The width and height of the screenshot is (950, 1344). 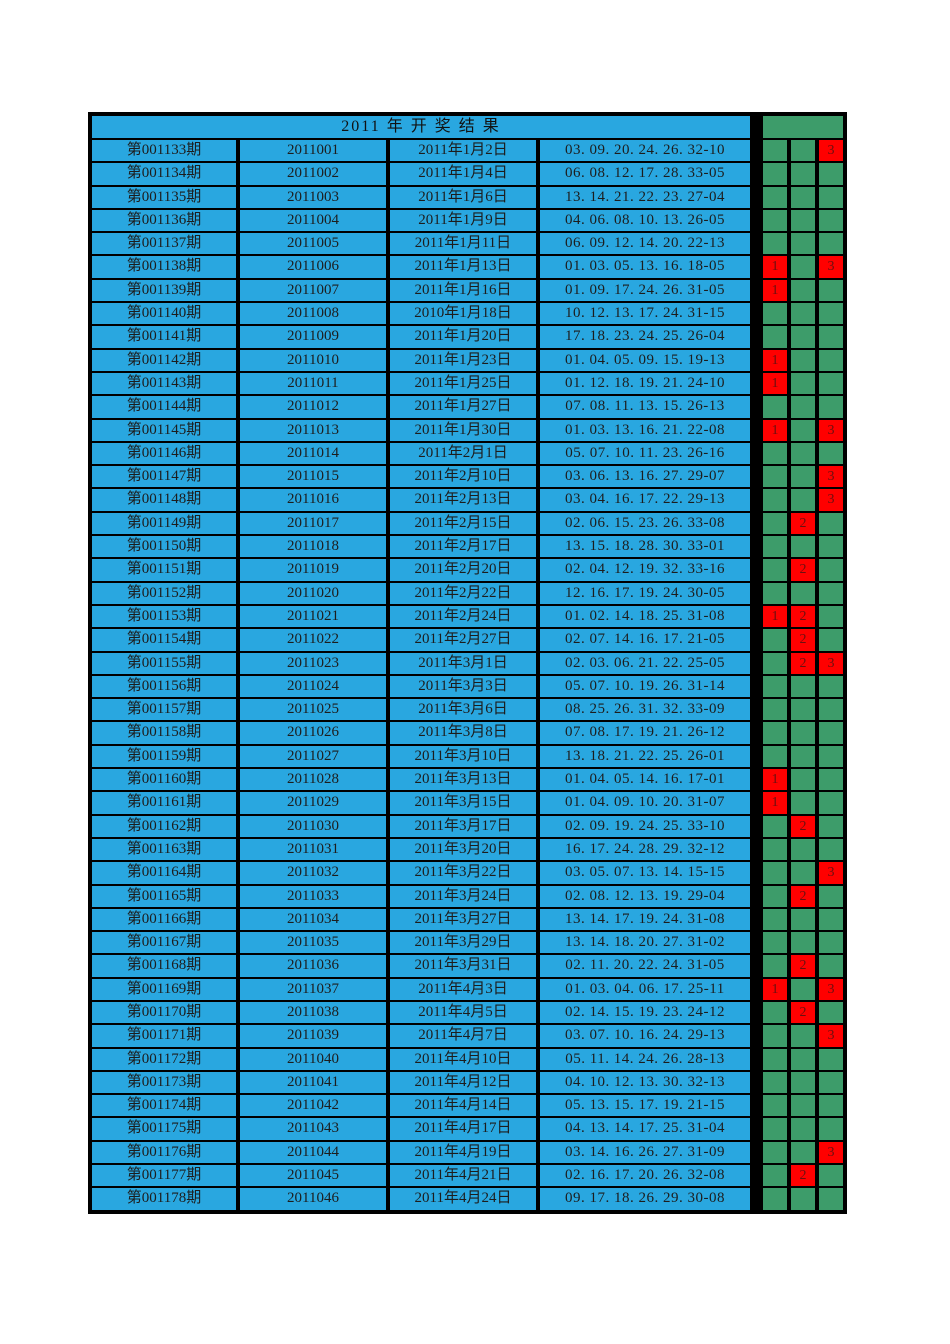 I want to click on numbers-cell: 02. 14. 15. 19. 23. 24-12, so click(x=645, y=1012).